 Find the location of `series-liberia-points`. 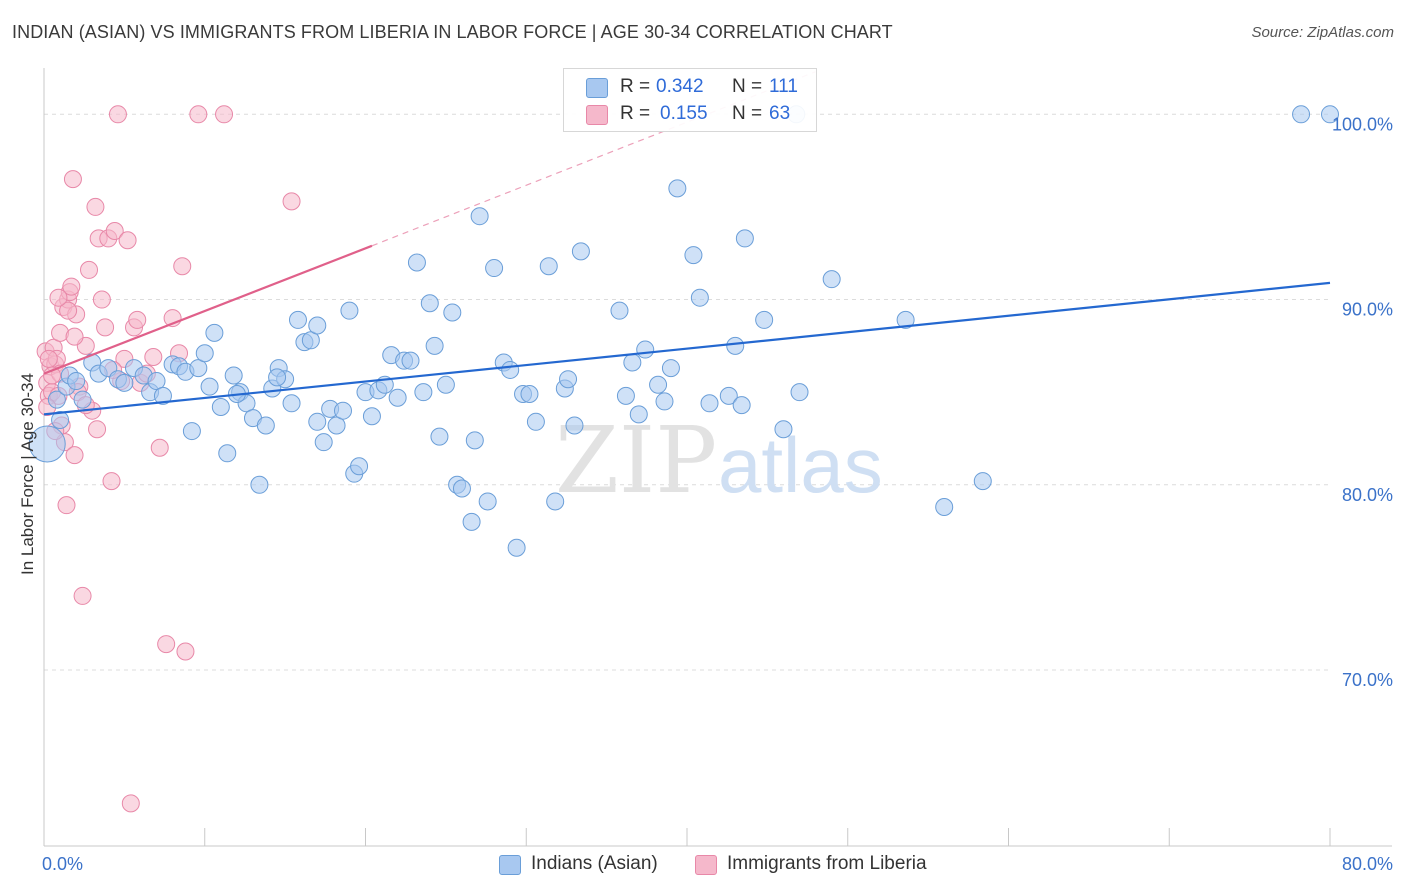

series-liberia-points is located at coordinates (168, 459).